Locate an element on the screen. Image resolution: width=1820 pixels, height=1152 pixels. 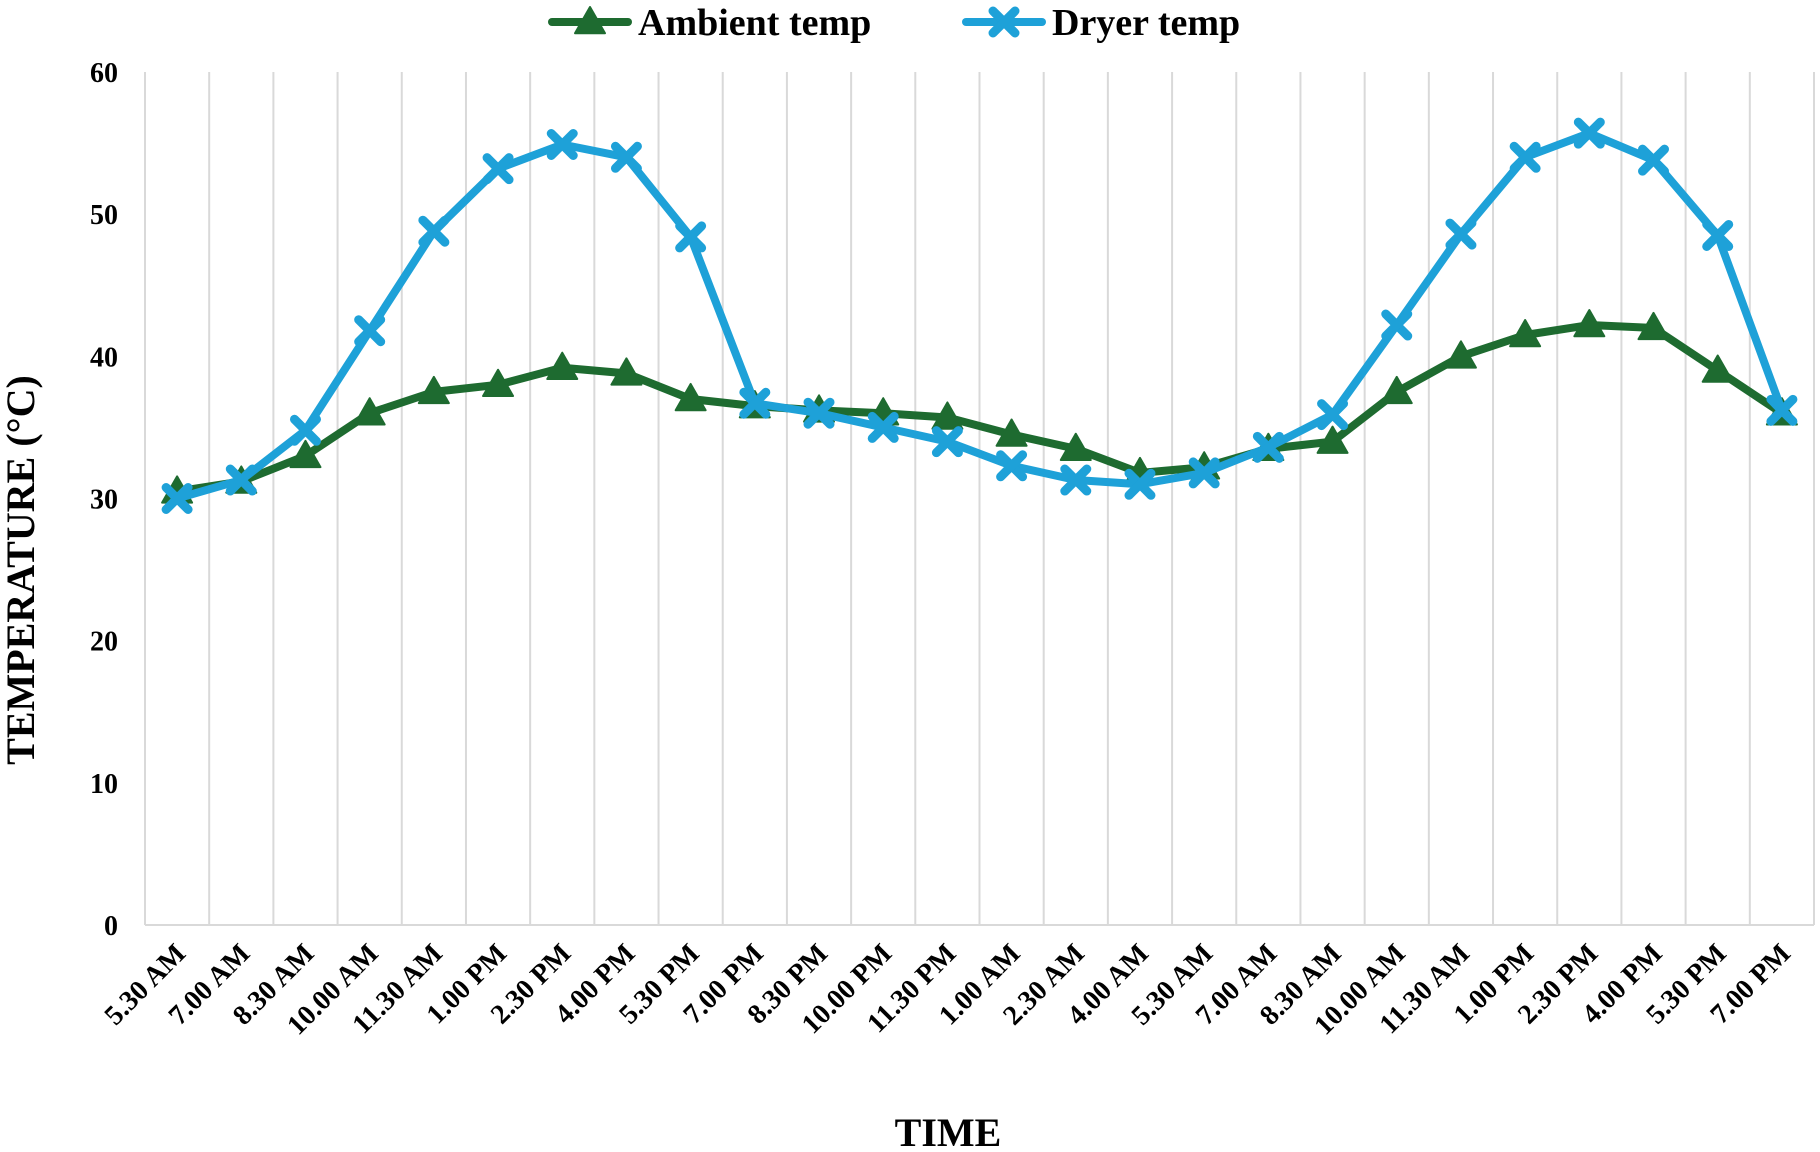
legend-item-ambient-temp: Ambient temp is located at coordinates (709, 23).